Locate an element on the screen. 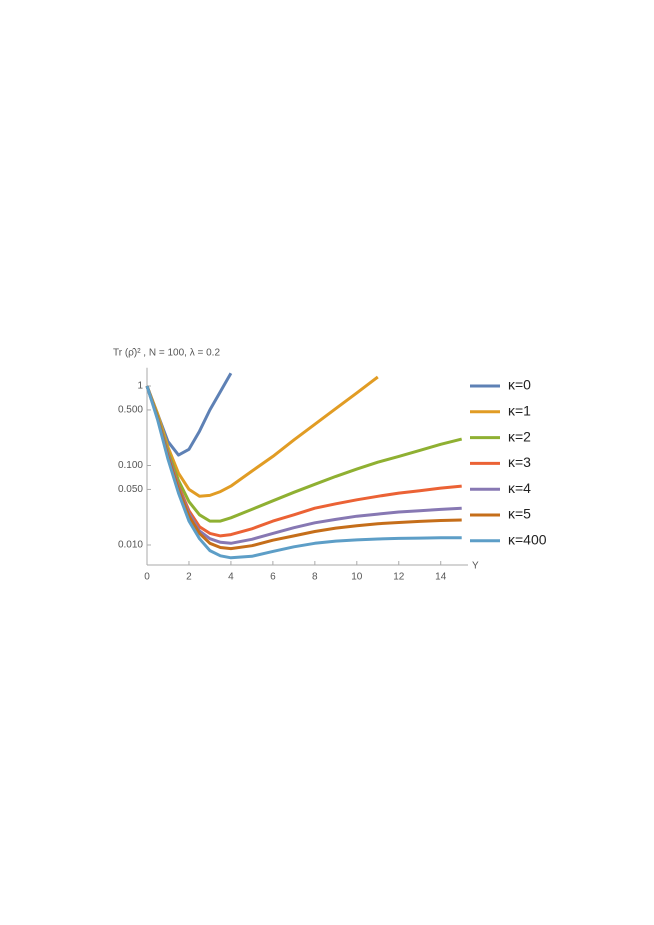  legend-label: κ=3 is located at coordinates (519, 462).